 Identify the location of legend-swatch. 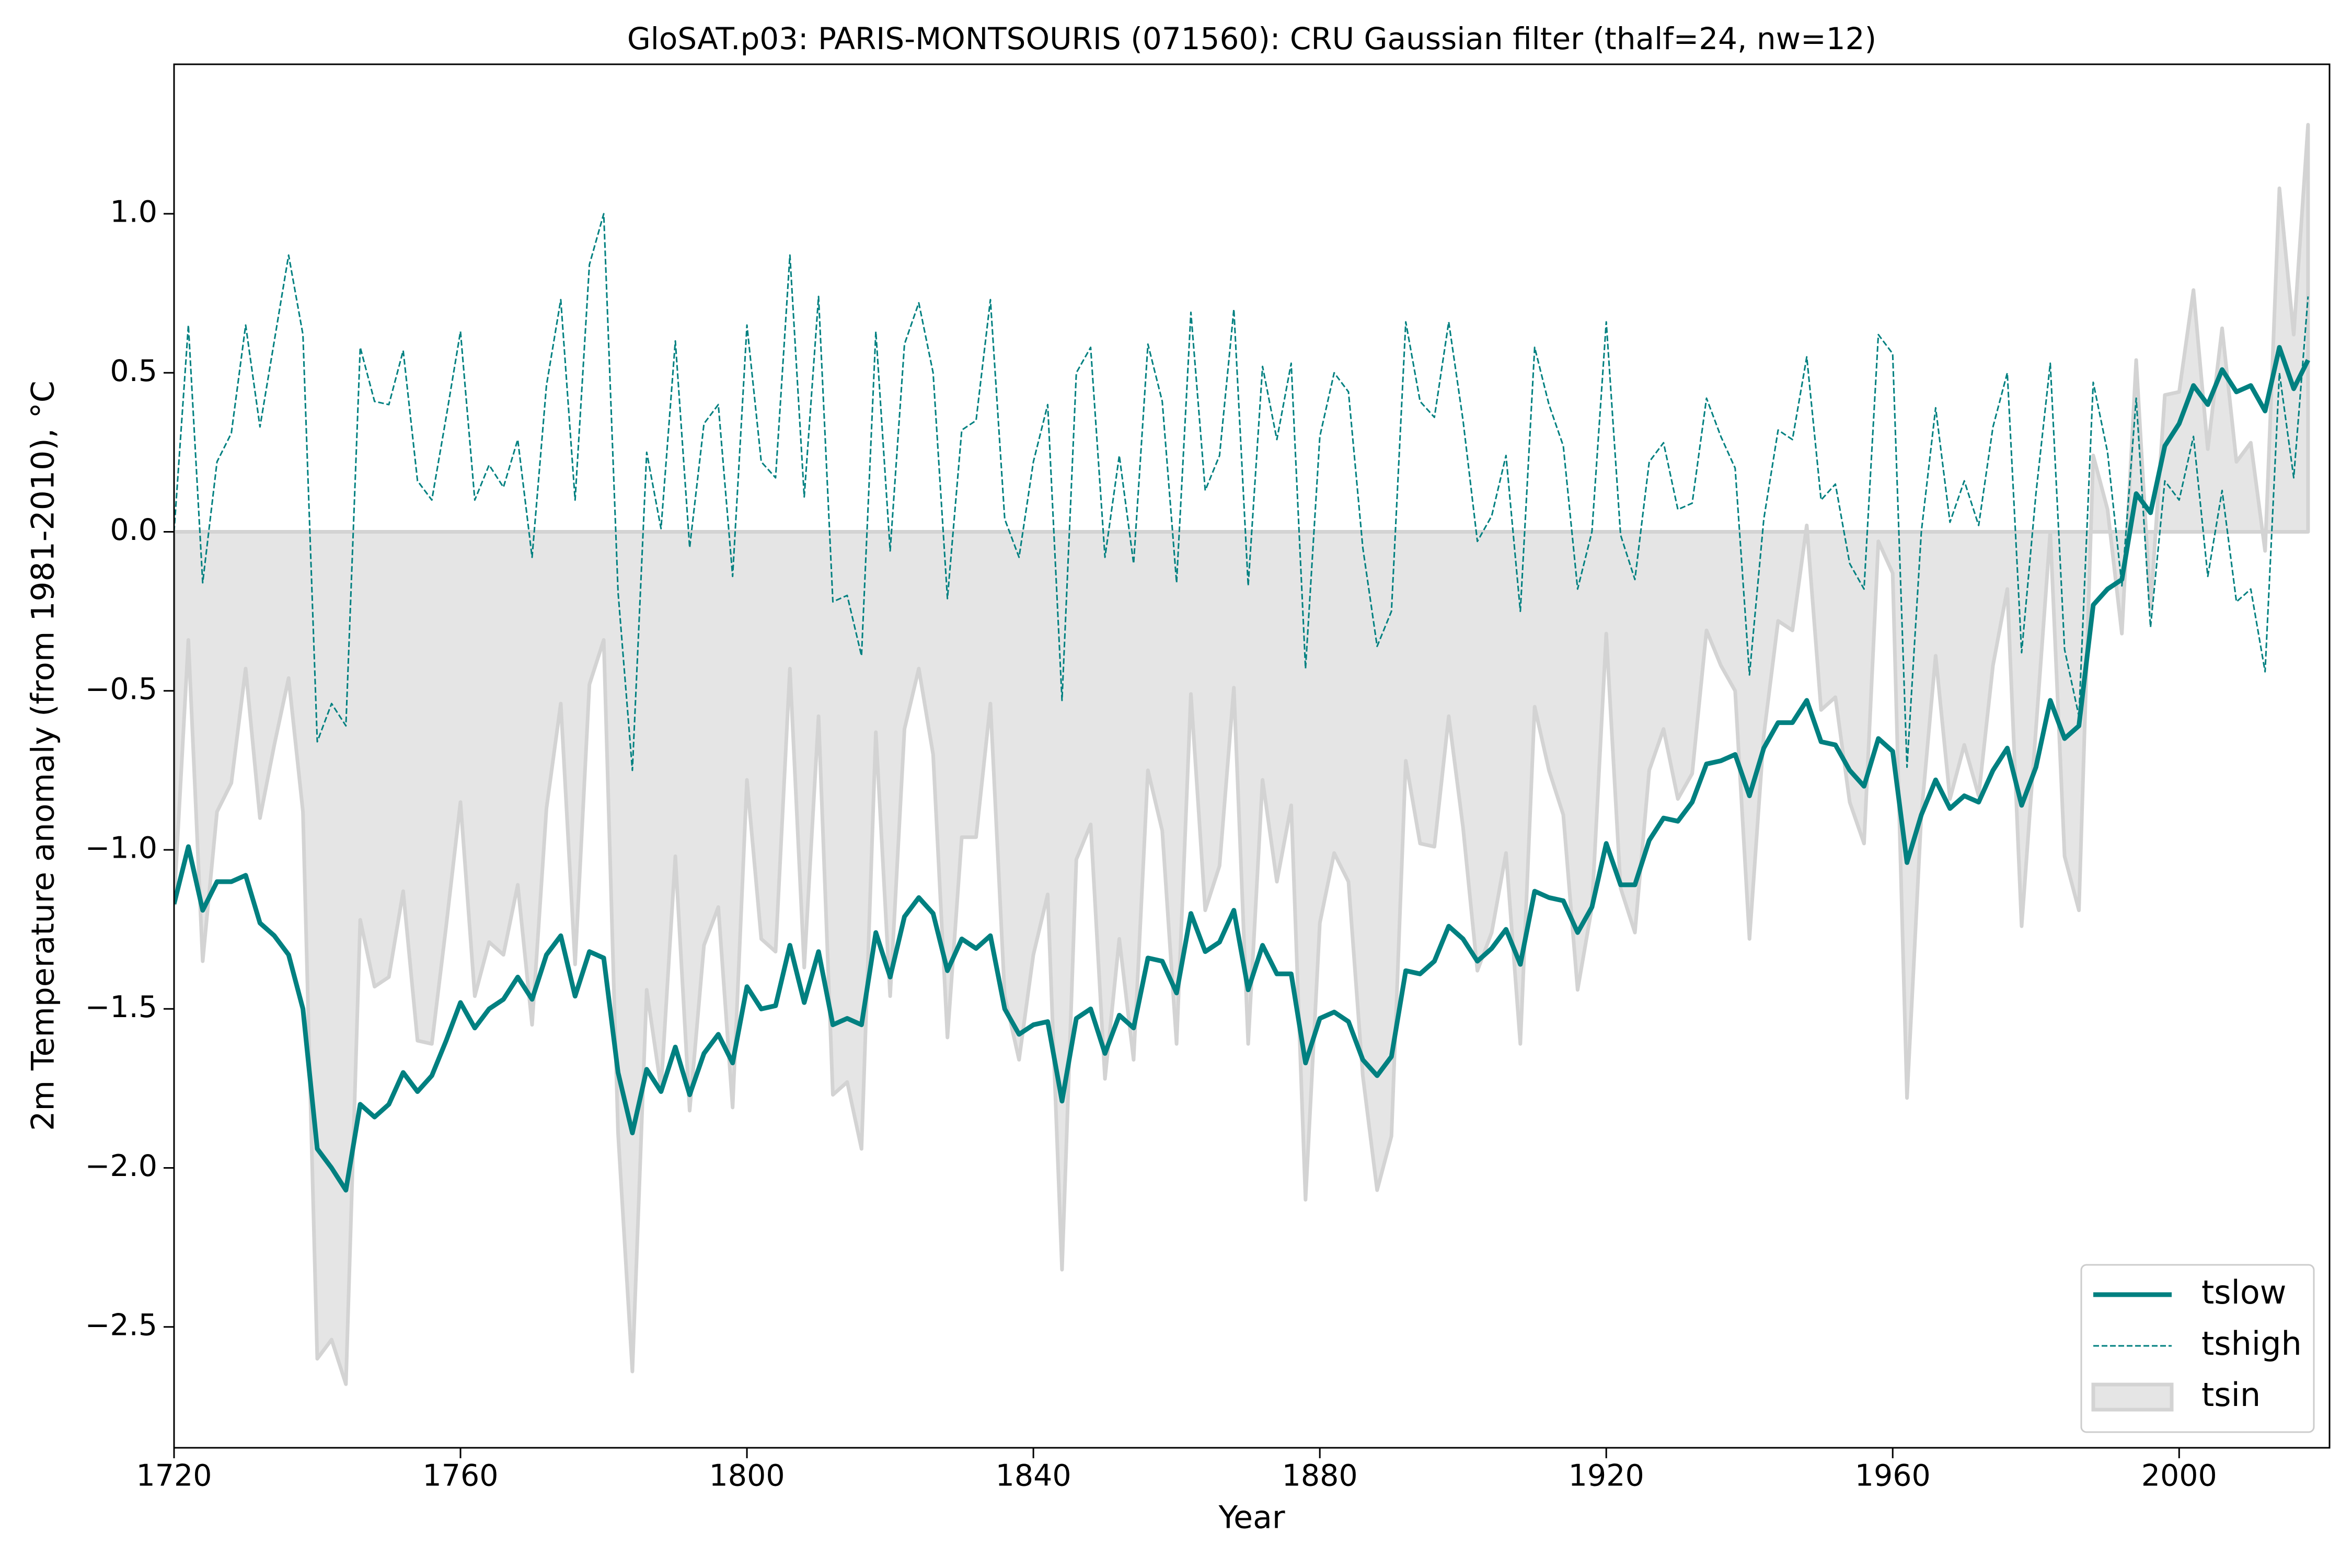
(2132, 1397).